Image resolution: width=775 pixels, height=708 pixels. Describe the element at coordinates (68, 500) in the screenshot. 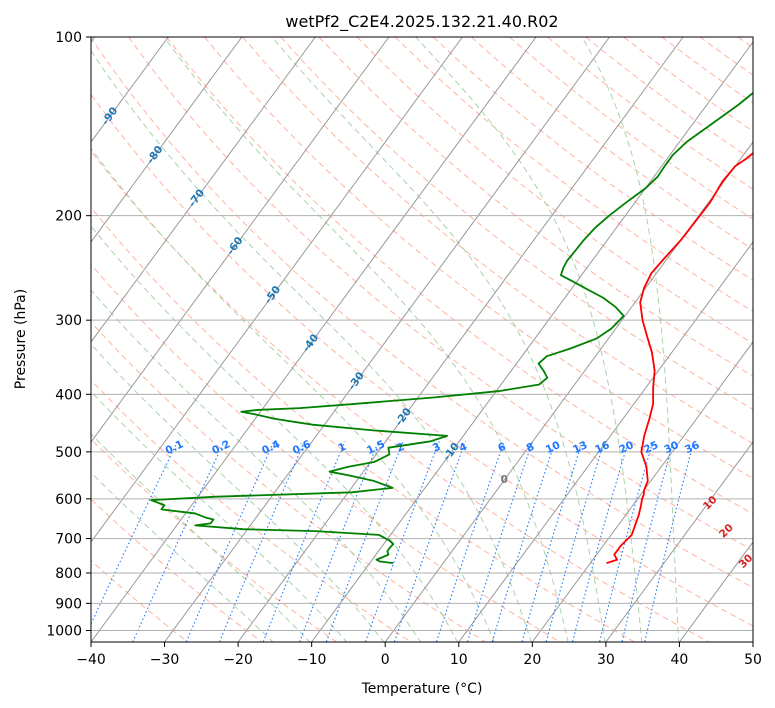

I see `y-tick-label: 600` at that location.